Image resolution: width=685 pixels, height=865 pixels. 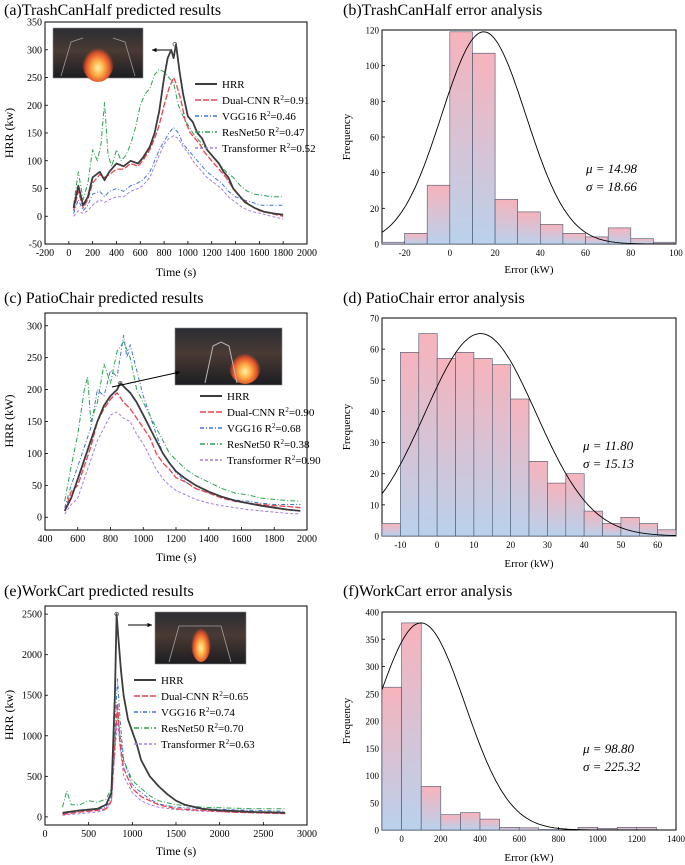 What do you see at coordinates (631, 253) in the screenshot?
I see `x-tick-label: 80` at bounding box center [631, 253].